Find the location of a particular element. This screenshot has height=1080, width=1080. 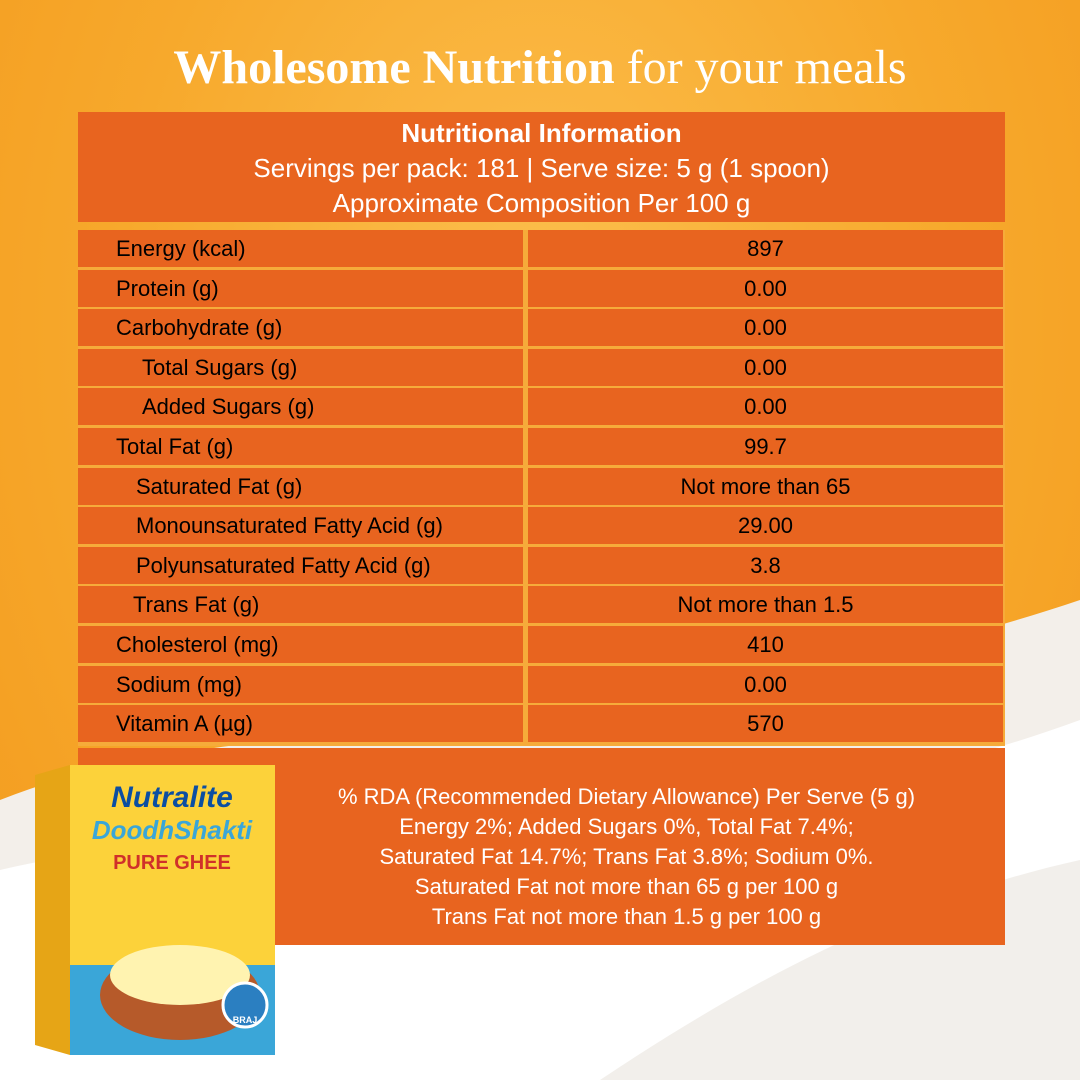

nutrient-label: Total Fat (g) is located at coordinates (300, 446).